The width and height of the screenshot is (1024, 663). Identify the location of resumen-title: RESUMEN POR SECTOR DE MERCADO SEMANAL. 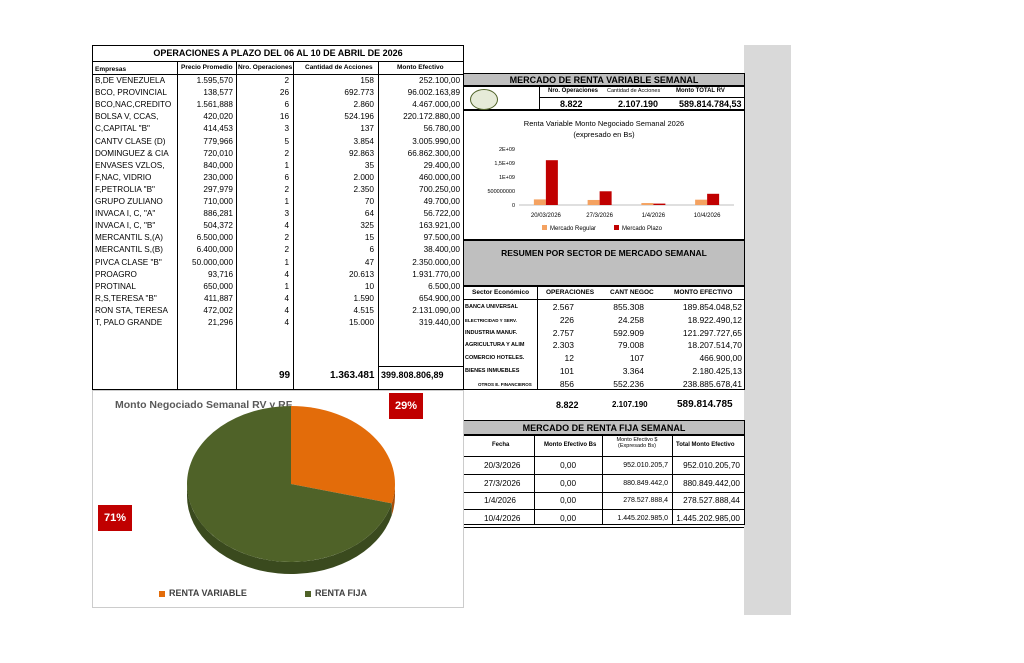
(604, 263).